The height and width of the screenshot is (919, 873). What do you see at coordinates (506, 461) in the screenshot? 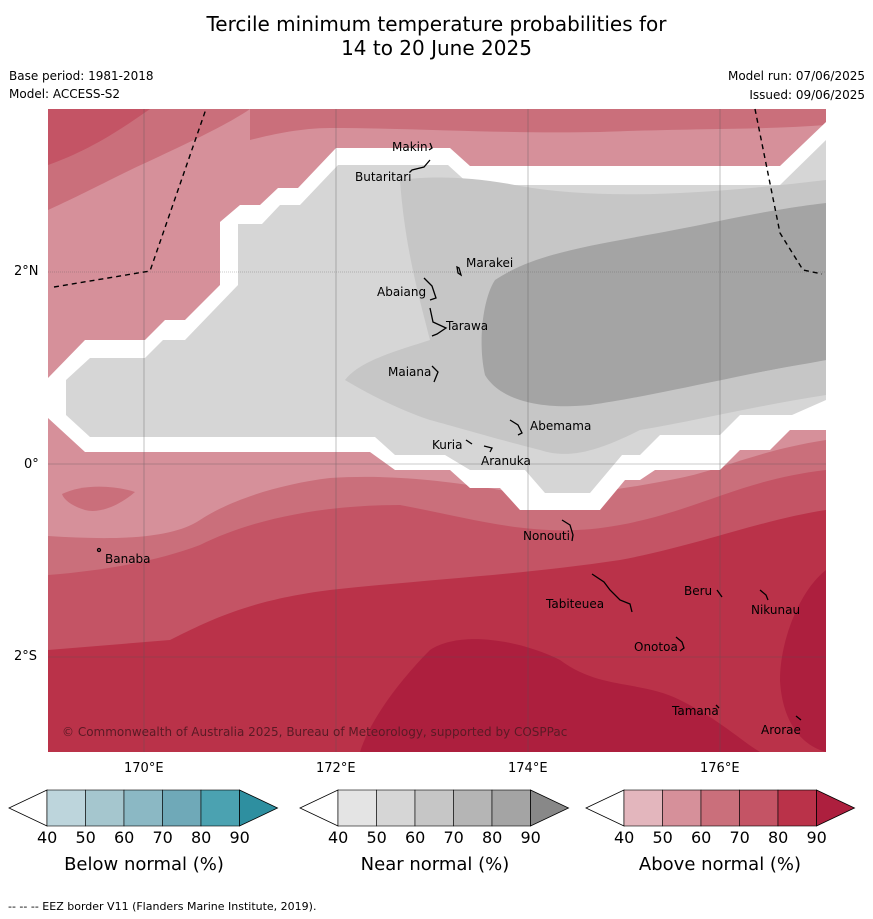
I see `island-label-aranuka: Aranuka` at bounding box center [506, 461].